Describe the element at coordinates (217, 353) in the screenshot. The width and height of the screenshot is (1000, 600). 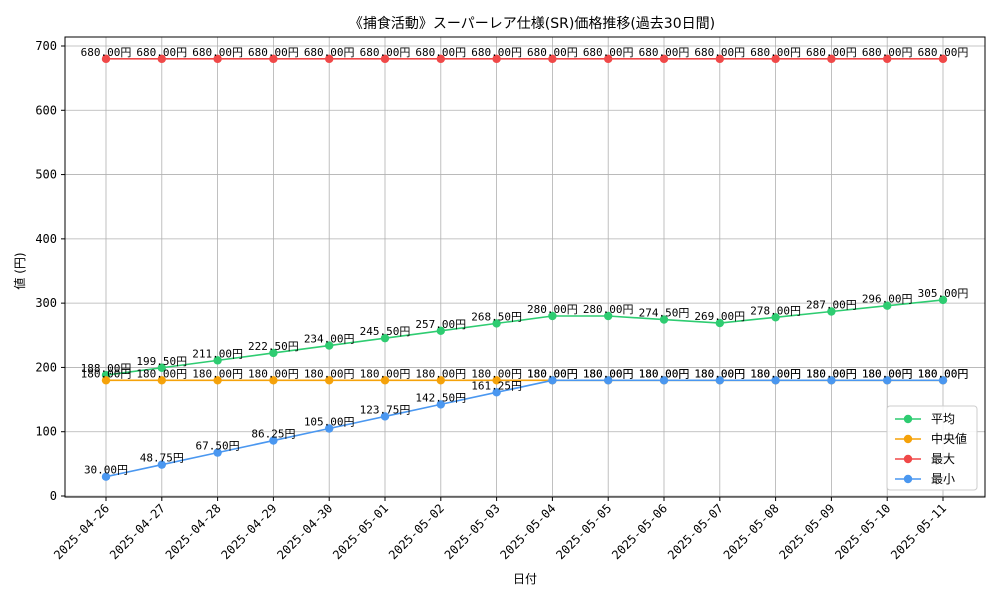
I see `data-label: 211.00円` at that location.